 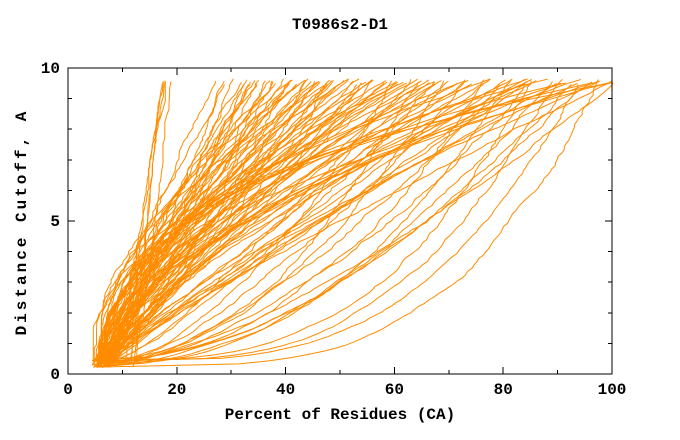 I want to click on x-tick-label: 80, so click(x=503, y=390).